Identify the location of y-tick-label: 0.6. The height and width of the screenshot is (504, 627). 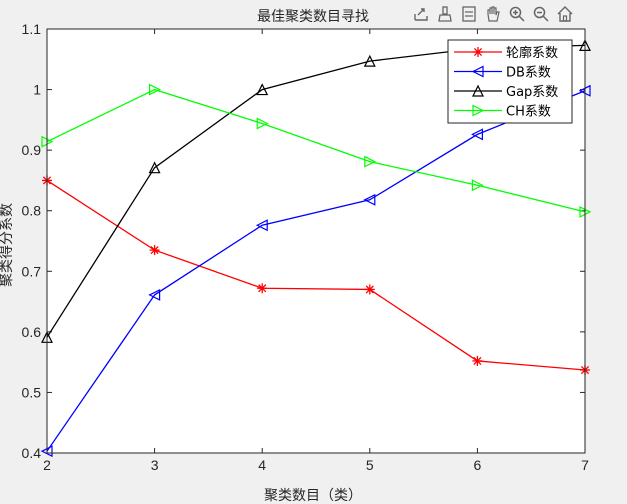
(32, 332).